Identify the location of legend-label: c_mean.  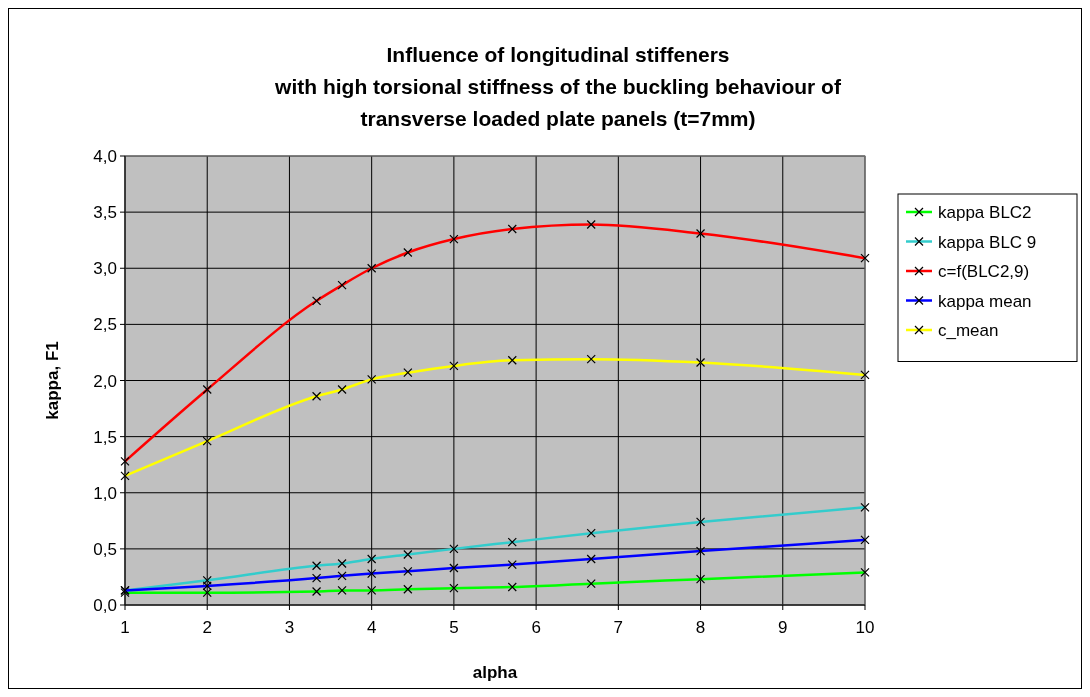
(968, 330).